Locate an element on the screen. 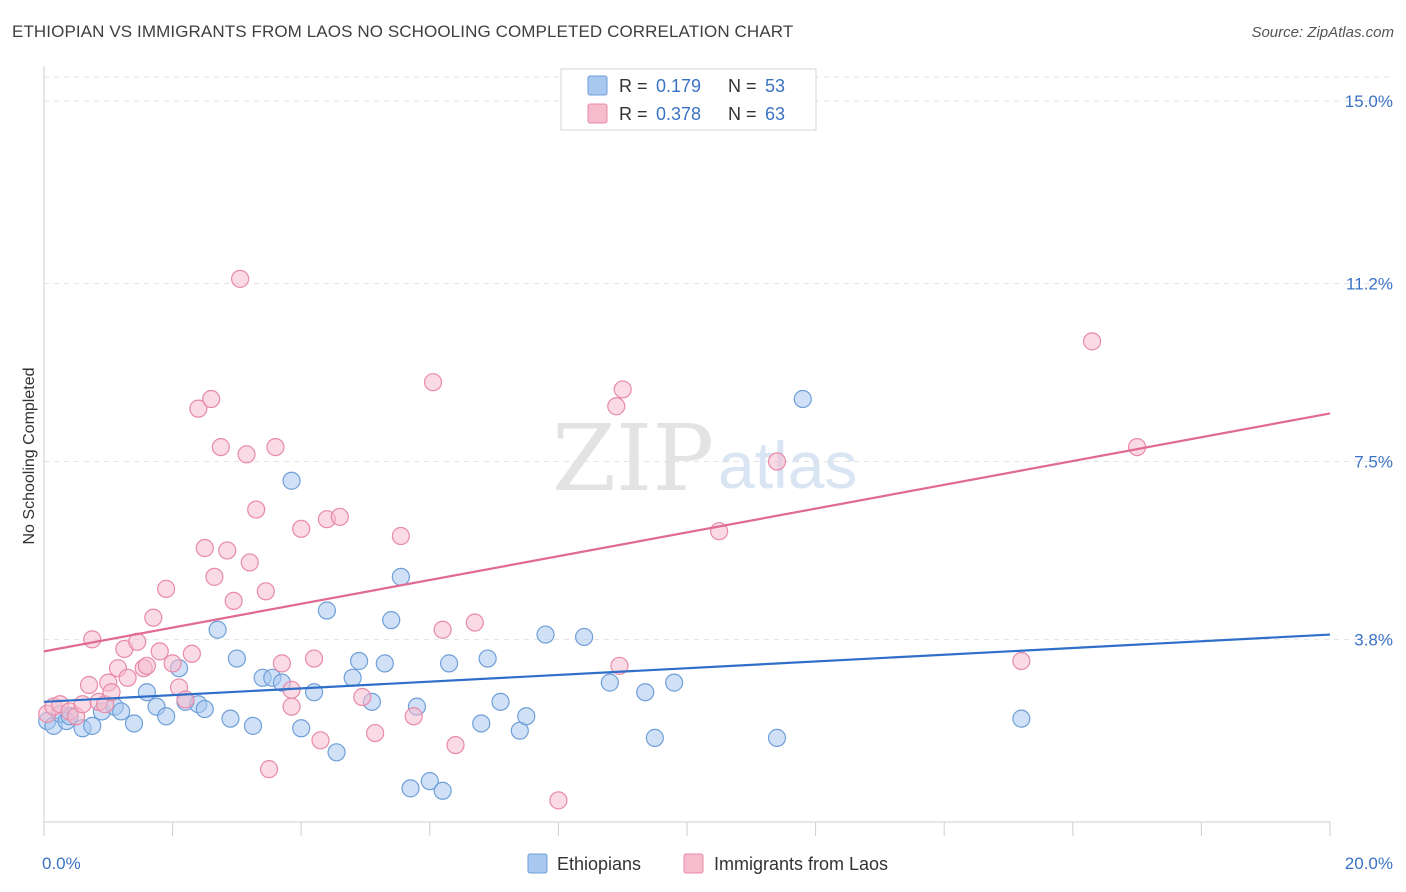  y-axis-title: No Schooling Completed is located at coordinates (29, 456).